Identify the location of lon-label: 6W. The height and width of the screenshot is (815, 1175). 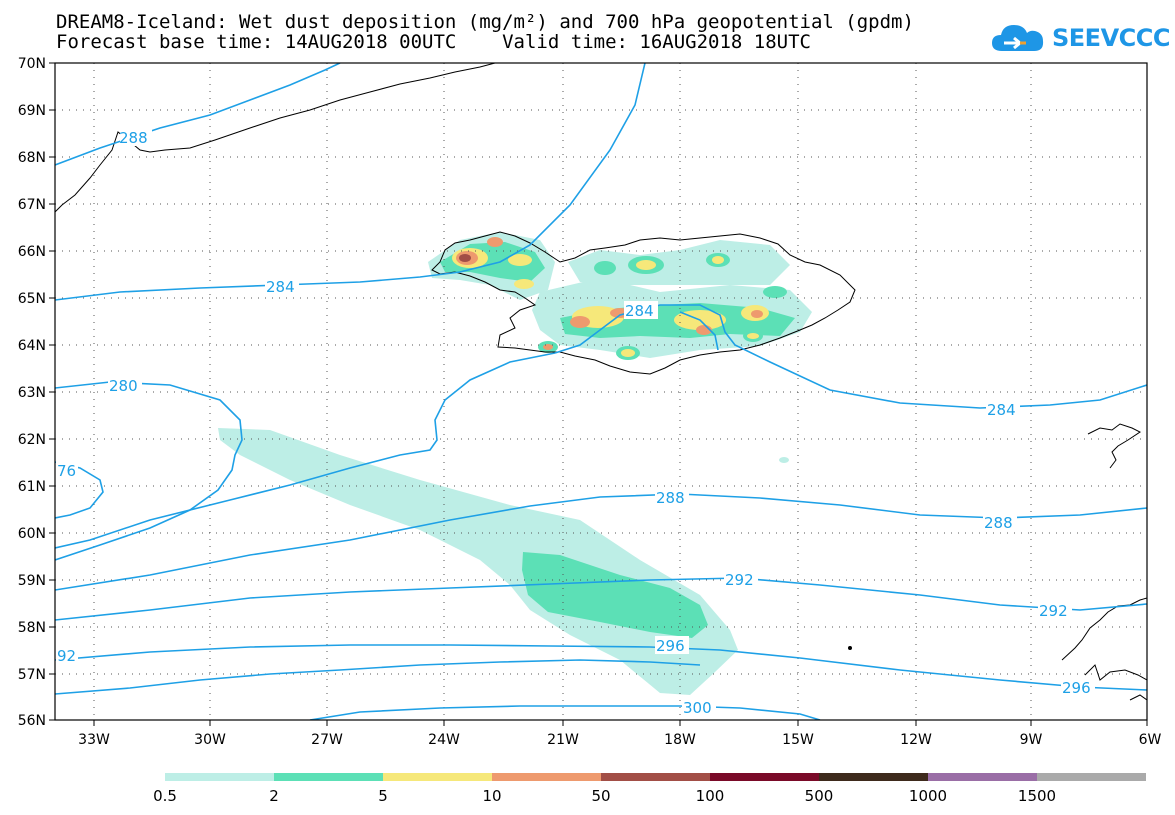
(1150, 740).